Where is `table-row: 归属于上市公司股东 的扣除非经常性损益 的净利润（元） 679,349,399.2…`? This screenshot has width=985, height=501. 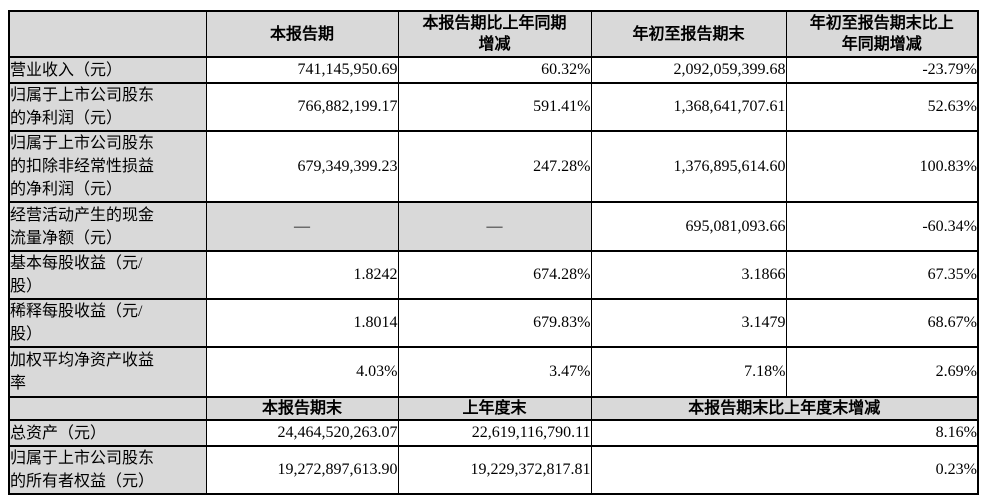 table-row: 归属于上市公司股东 的扣除非经常性损益 的净利润（元） 679,349,399.2… is located at coordinates (493, 166).